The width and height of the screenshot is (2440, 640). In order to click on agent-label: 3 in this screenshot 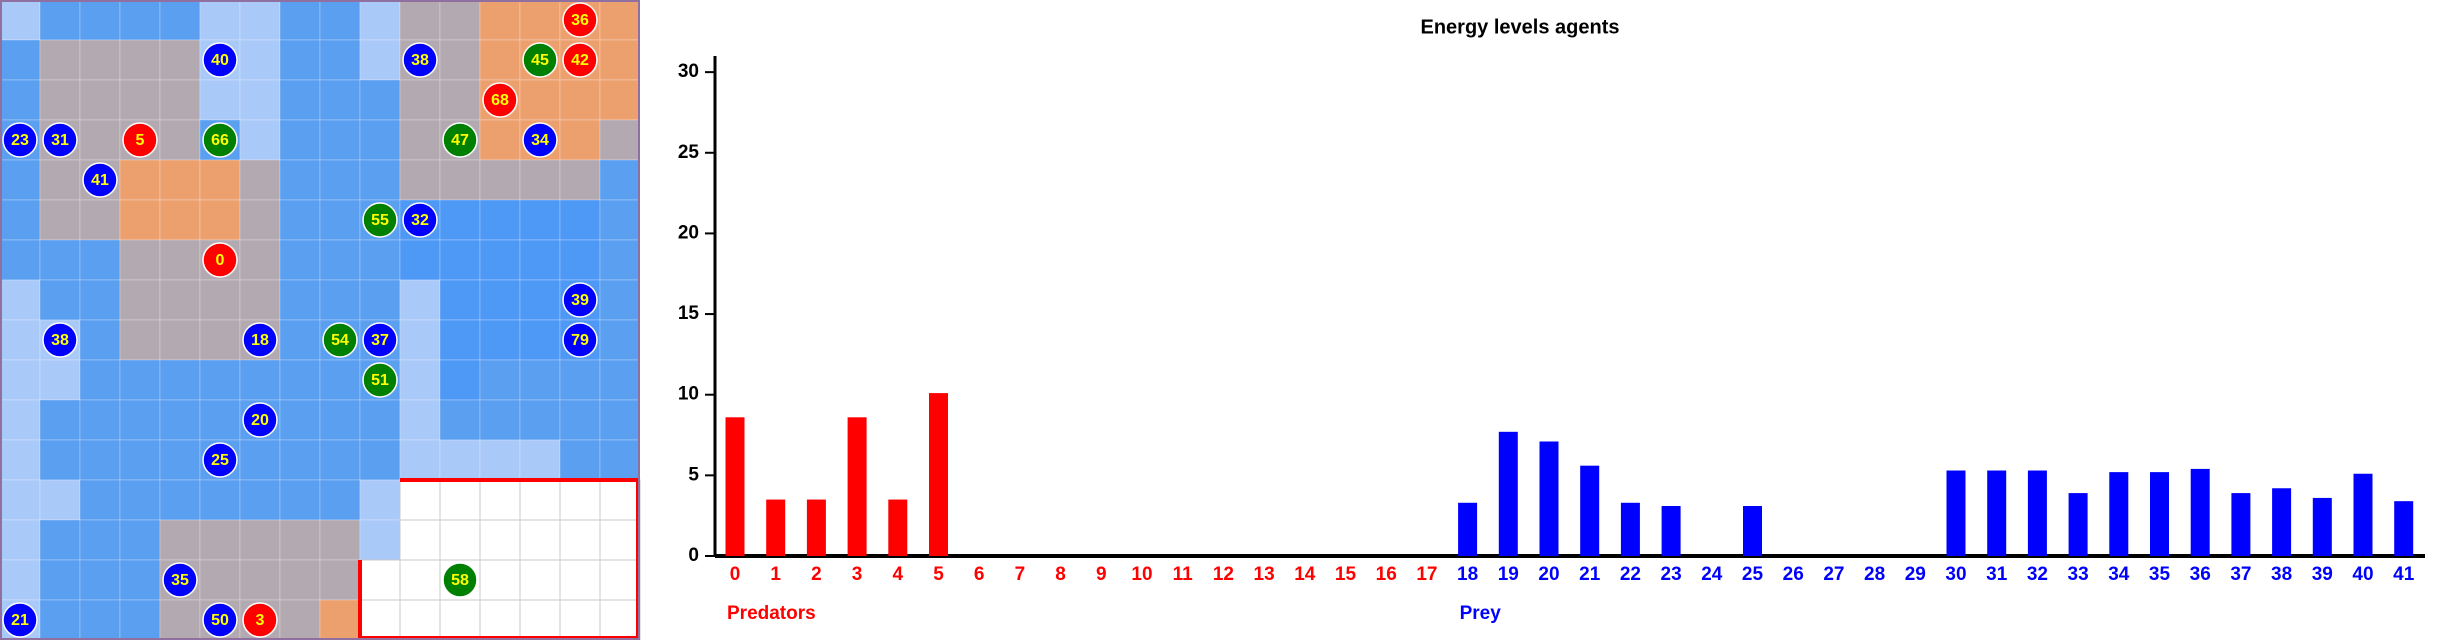, I will do `click(260, 620)`.